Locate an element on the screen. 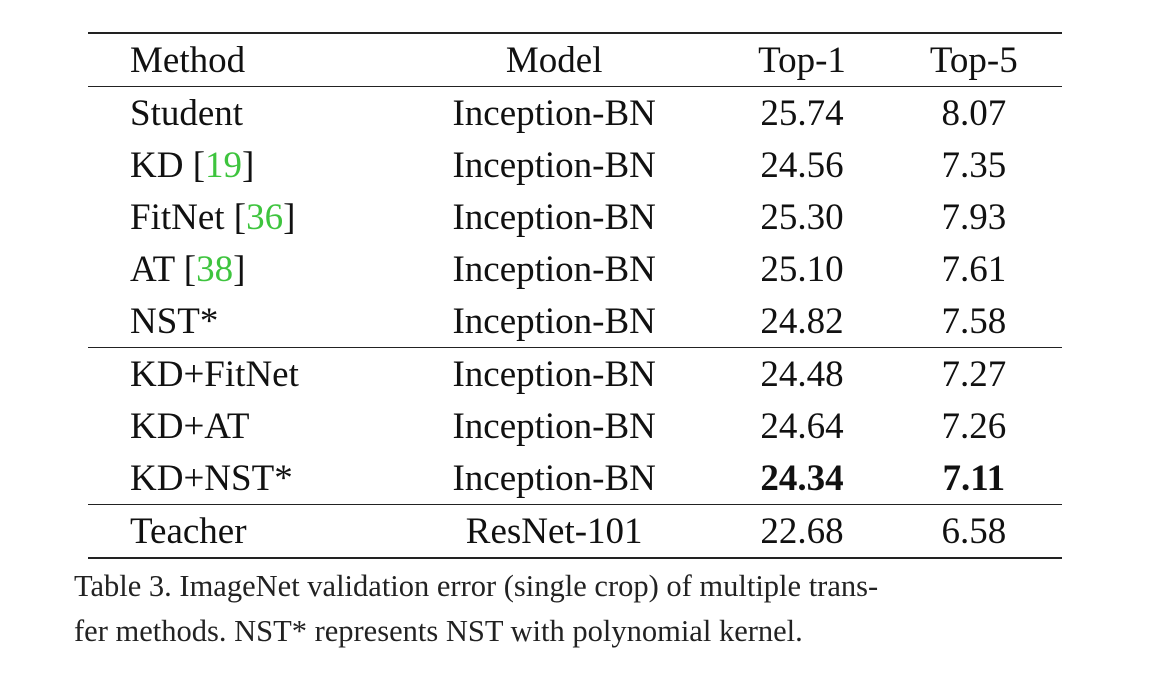 Image resolution: width=1160 pixels, height=698 pixels. header-method: Method is located at coordinates (188, 60).